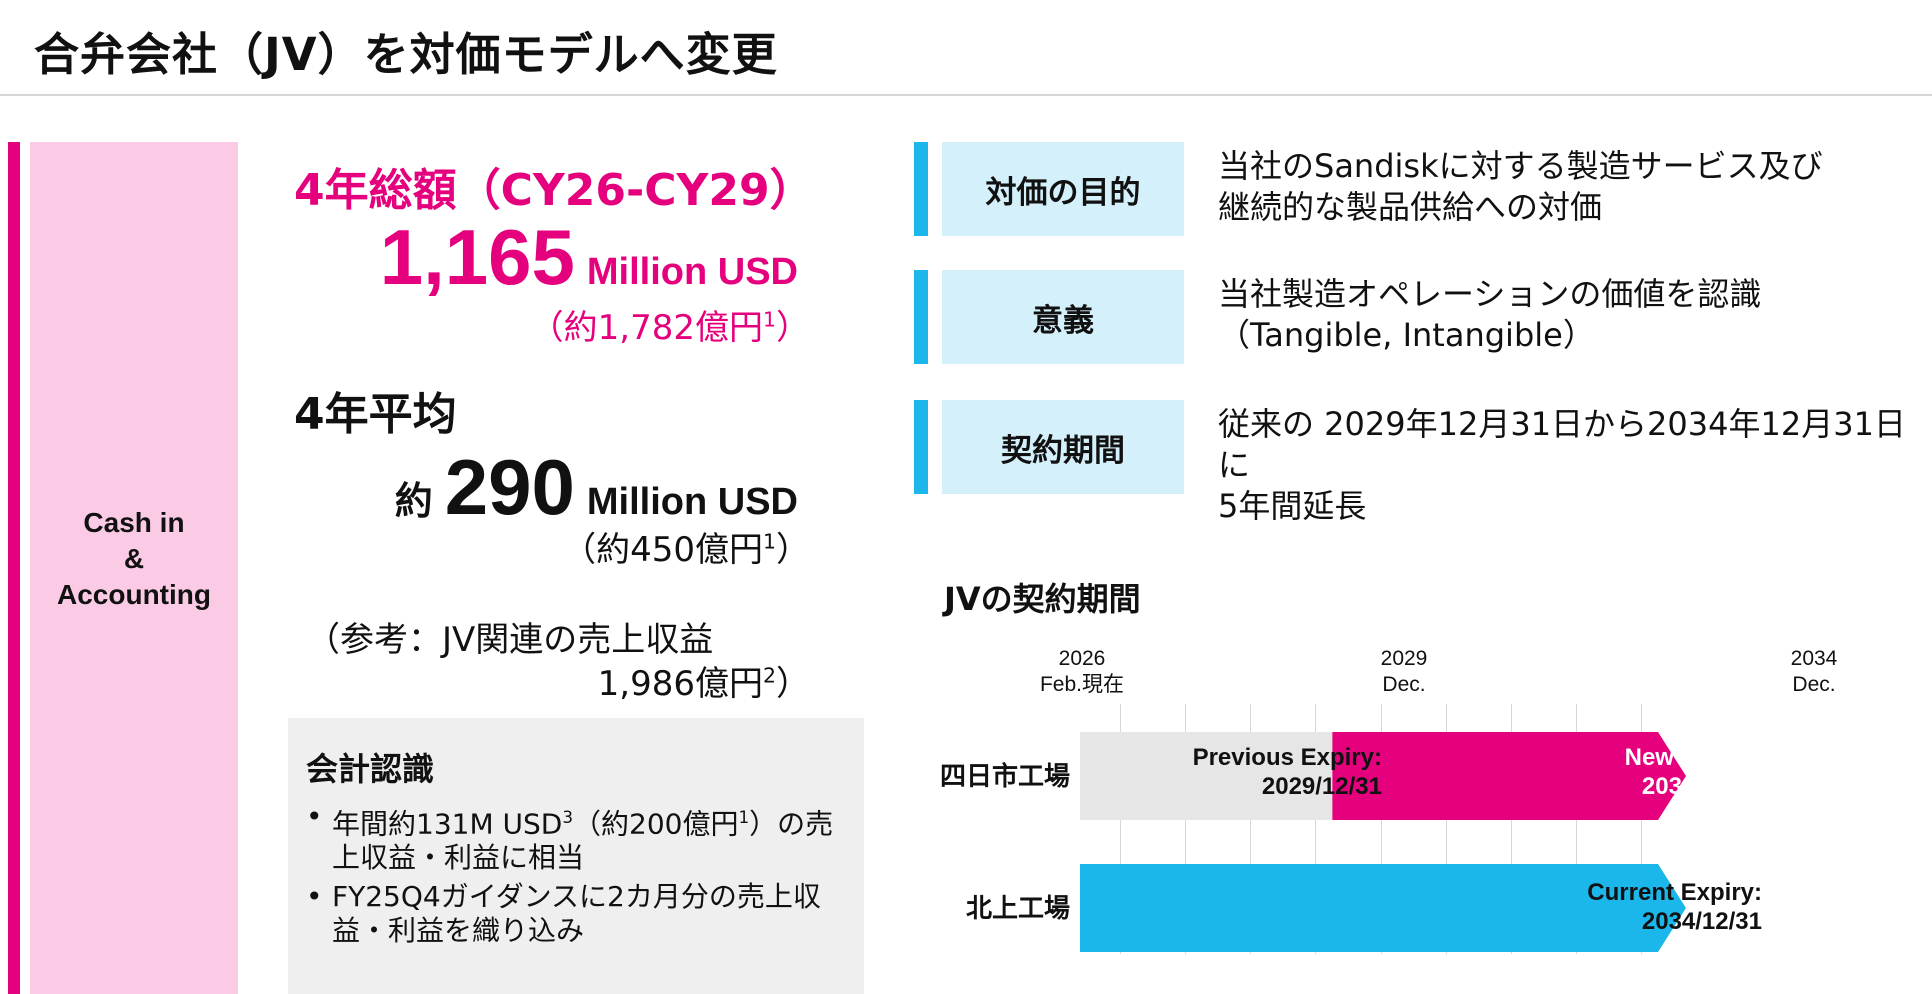  What do you see at coordinates (406, 54) in the screenshot?
I see `page-title: 合弁会社（JV）を対価モデルへ変更` at bounding box center [406, 54].